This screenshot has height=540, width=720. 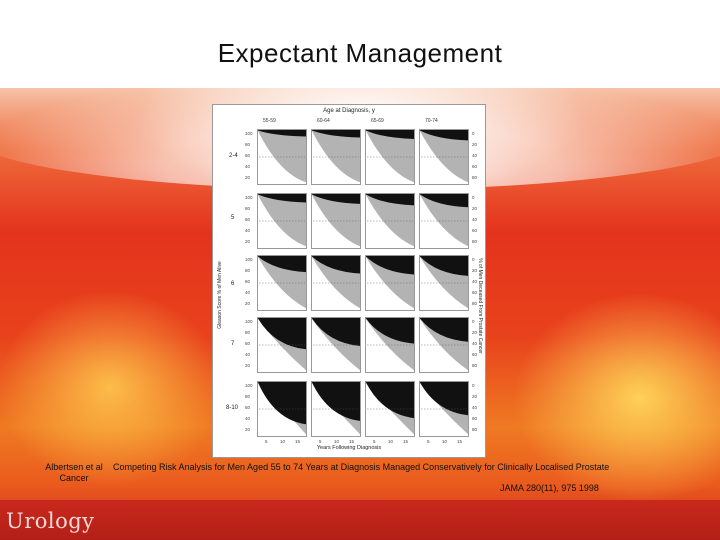 What do you see at coordinates (269, 121) in the screenshot?
I see `age-group-label: 55-59` at bounding box center [269, 121].